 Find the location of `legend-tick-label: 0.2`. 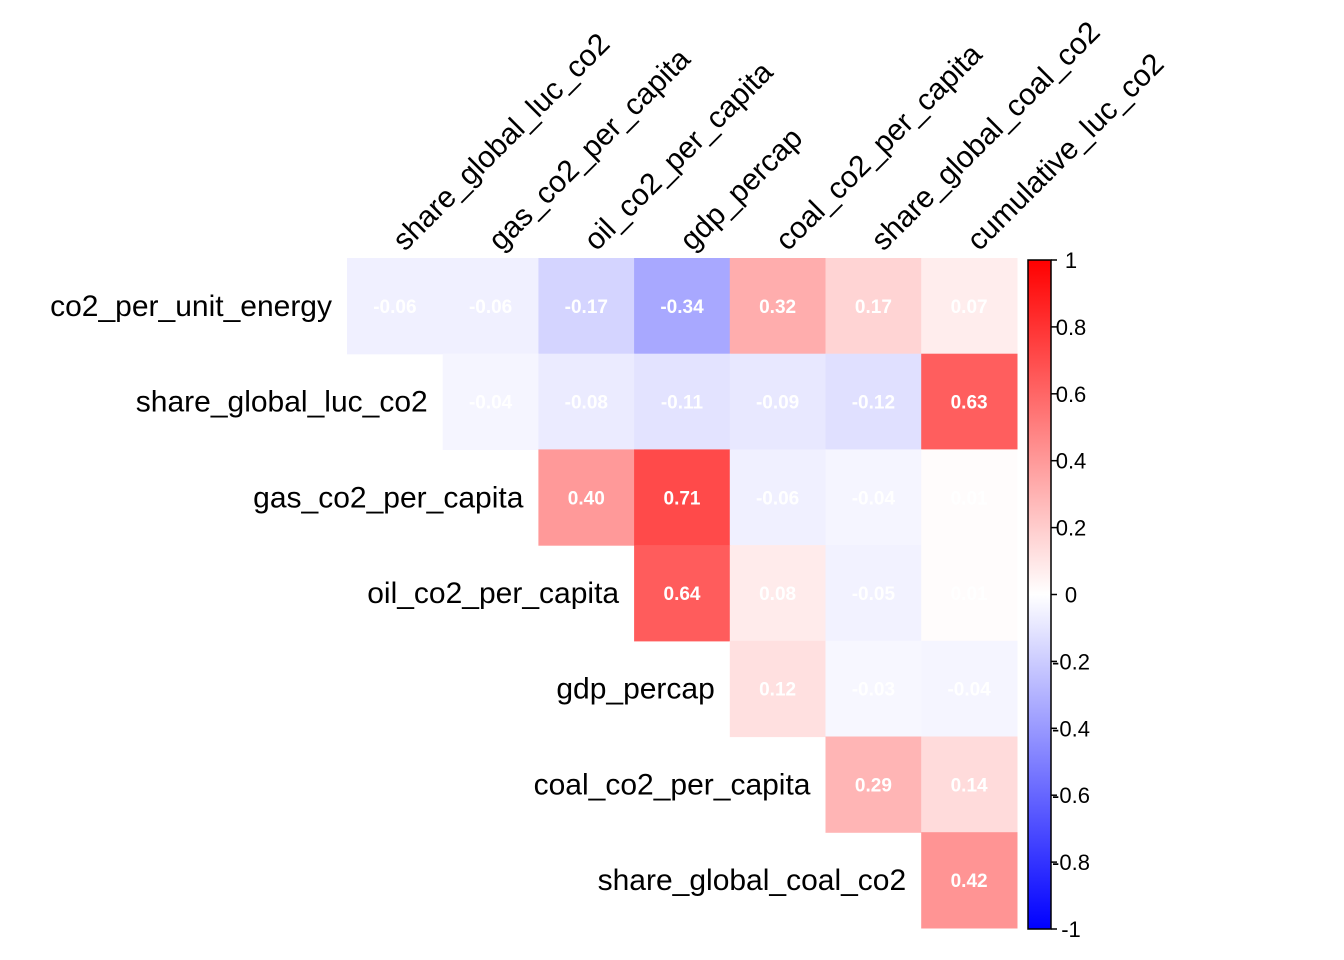

legend-tick-label: 0.2 is located at coordinates (1071, 528).